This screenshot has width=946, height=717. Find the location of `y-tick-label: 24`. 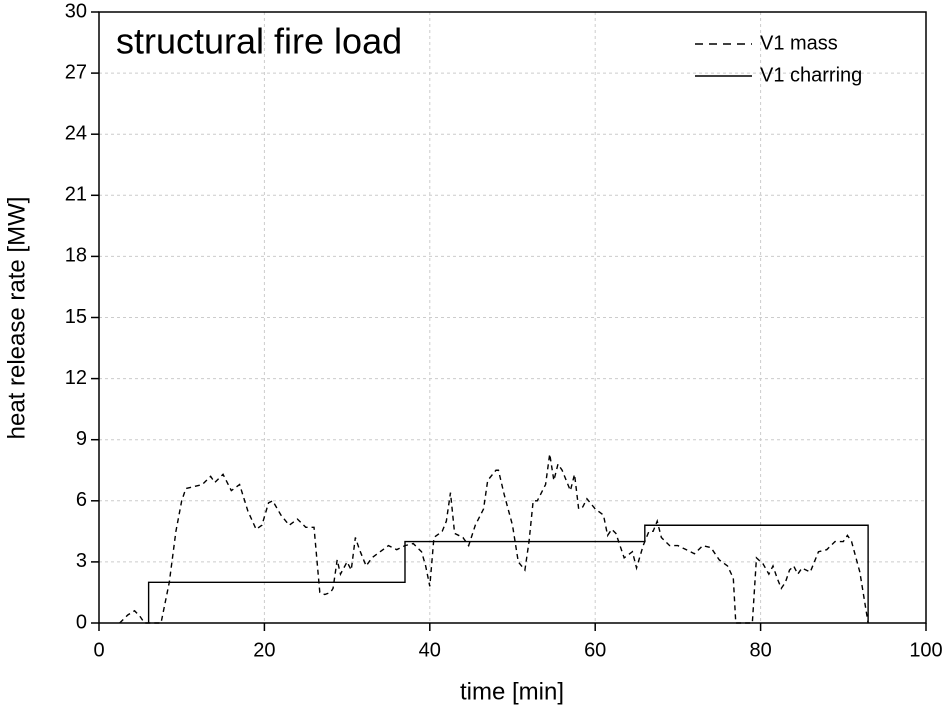

y-tick-label: 24 is located at coordinates (76, 133).